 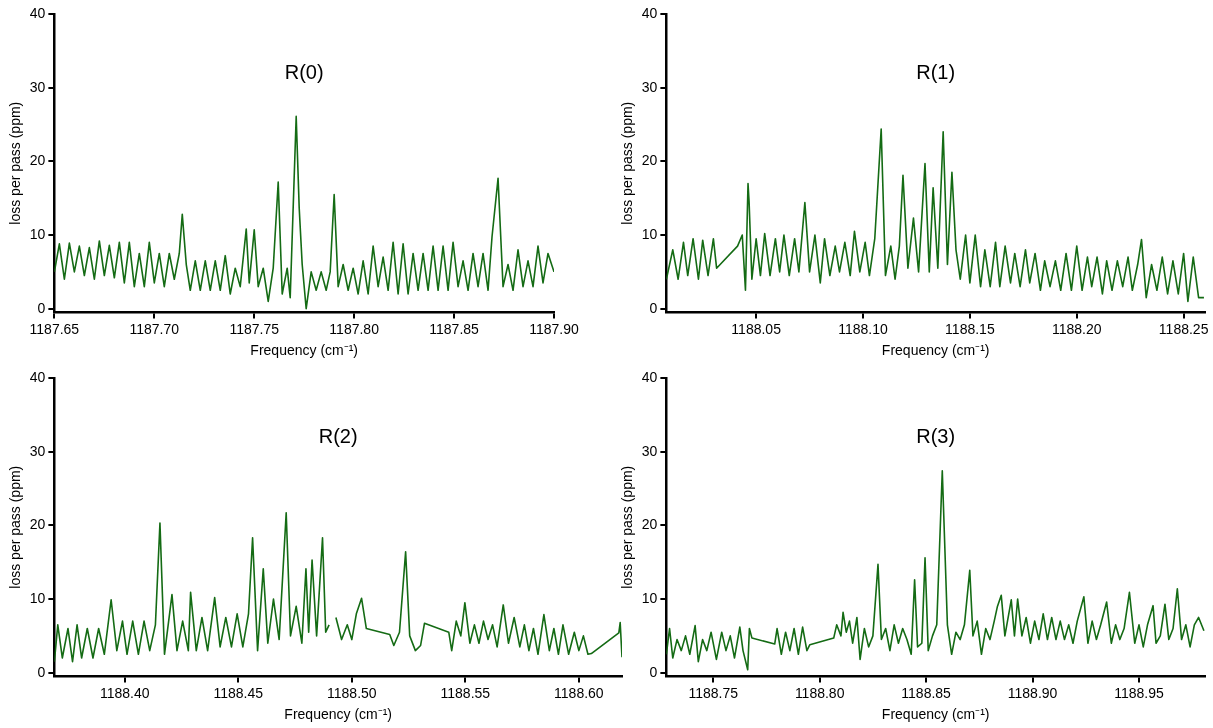 I want to click on x-tick-label: 1188.55, so click(x=465, y=692).